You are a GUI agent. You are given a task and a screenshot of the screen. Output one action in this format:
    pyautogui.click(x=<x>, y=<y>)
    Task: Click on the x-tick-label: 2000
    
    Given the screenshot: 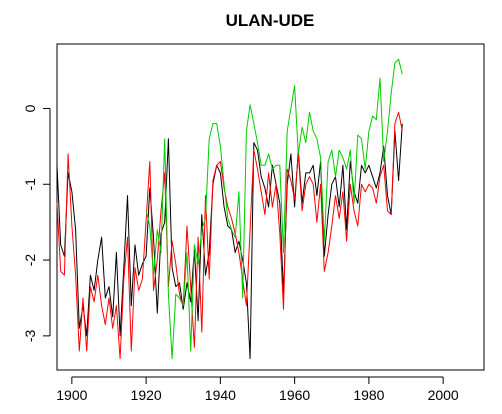 What is the action you would take?
    pyautogui.click(x=443, y=395)
    